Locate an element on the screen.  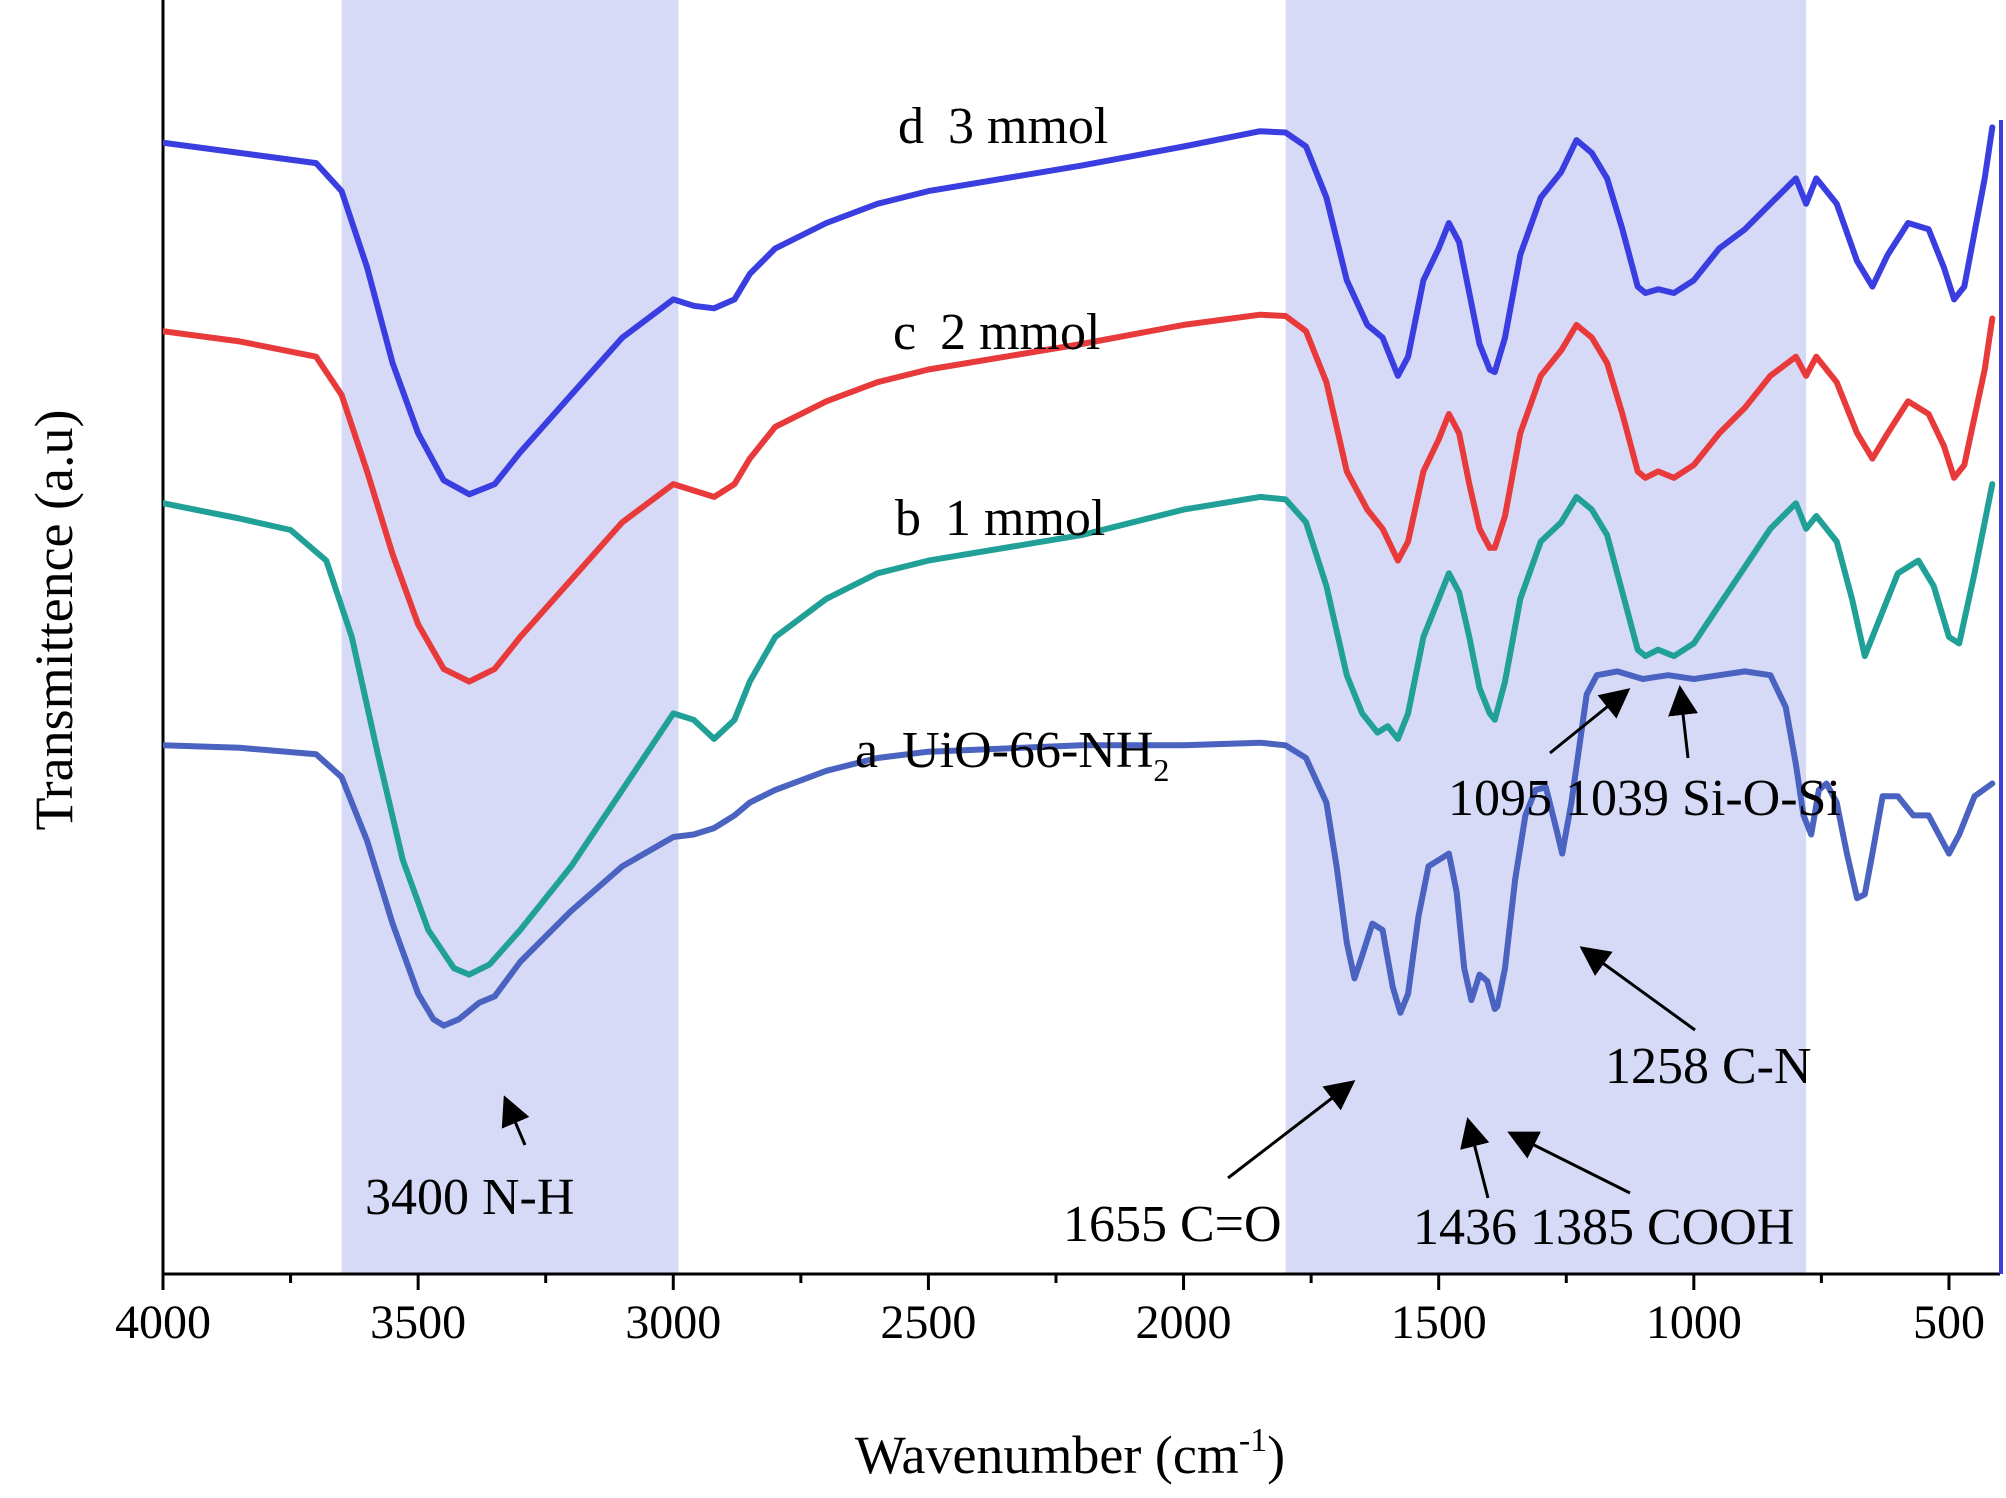
x-tick-label-1500: 1500 is located at coordinates (1439, 1322).